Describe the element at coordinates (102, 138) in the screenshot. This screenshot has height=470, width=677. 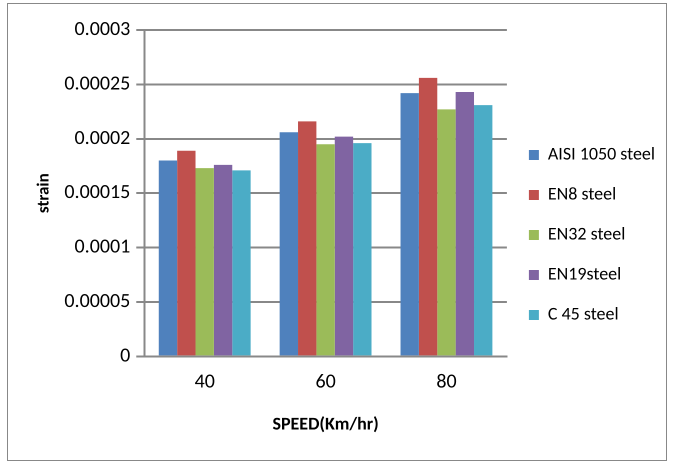
I see `y-tick-label: 0.0002` at that location.